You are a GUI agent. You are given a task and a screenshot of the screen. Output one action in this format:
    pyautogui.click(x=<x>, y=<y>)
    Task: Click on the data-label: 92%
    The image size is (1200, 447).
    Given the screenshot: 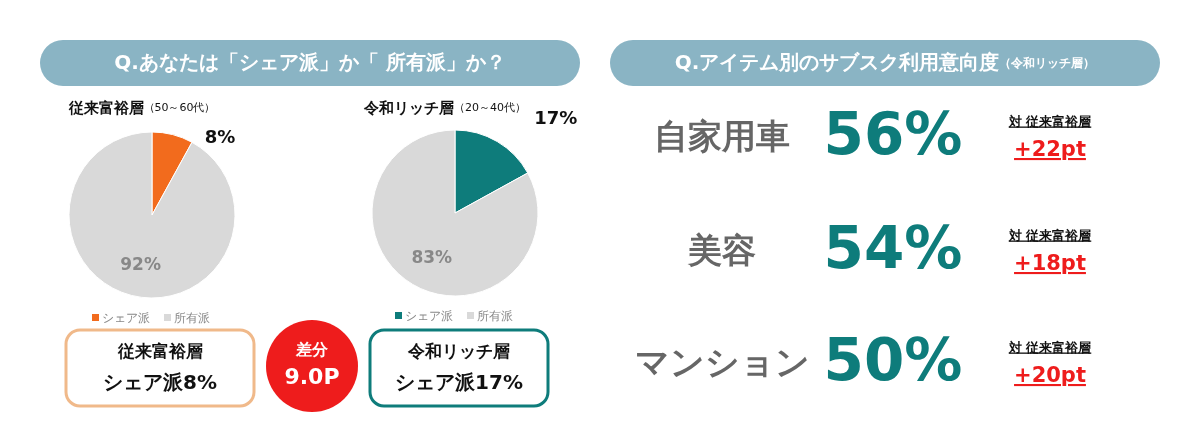 What is the action you would take?
    pyautogui.click(x=140, y=264)
    